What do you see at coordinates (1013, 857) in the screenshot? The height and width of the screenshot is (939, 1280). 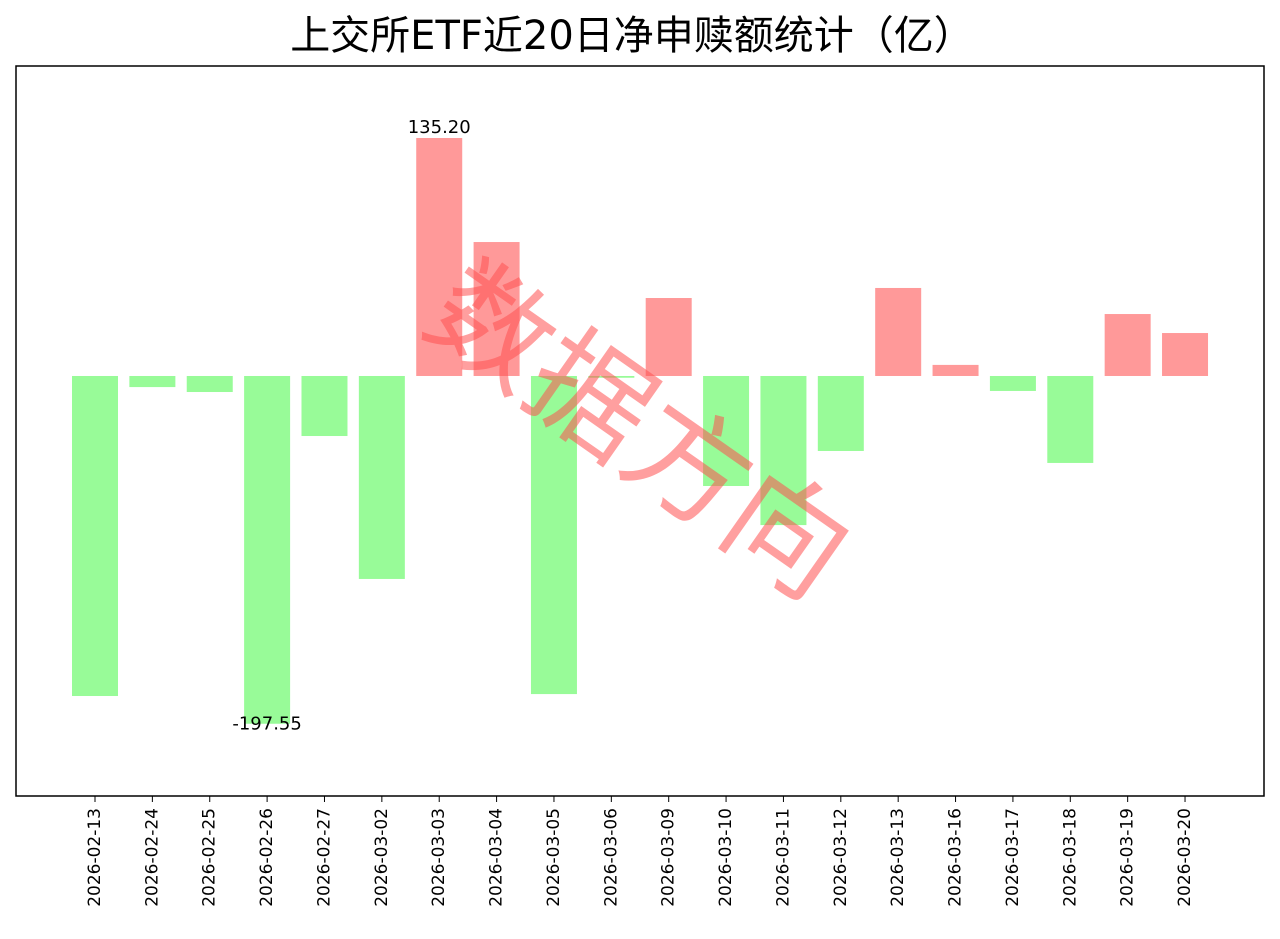 I see `x-tick-label: 2026-03-17` at bounding box center [1013, 857].